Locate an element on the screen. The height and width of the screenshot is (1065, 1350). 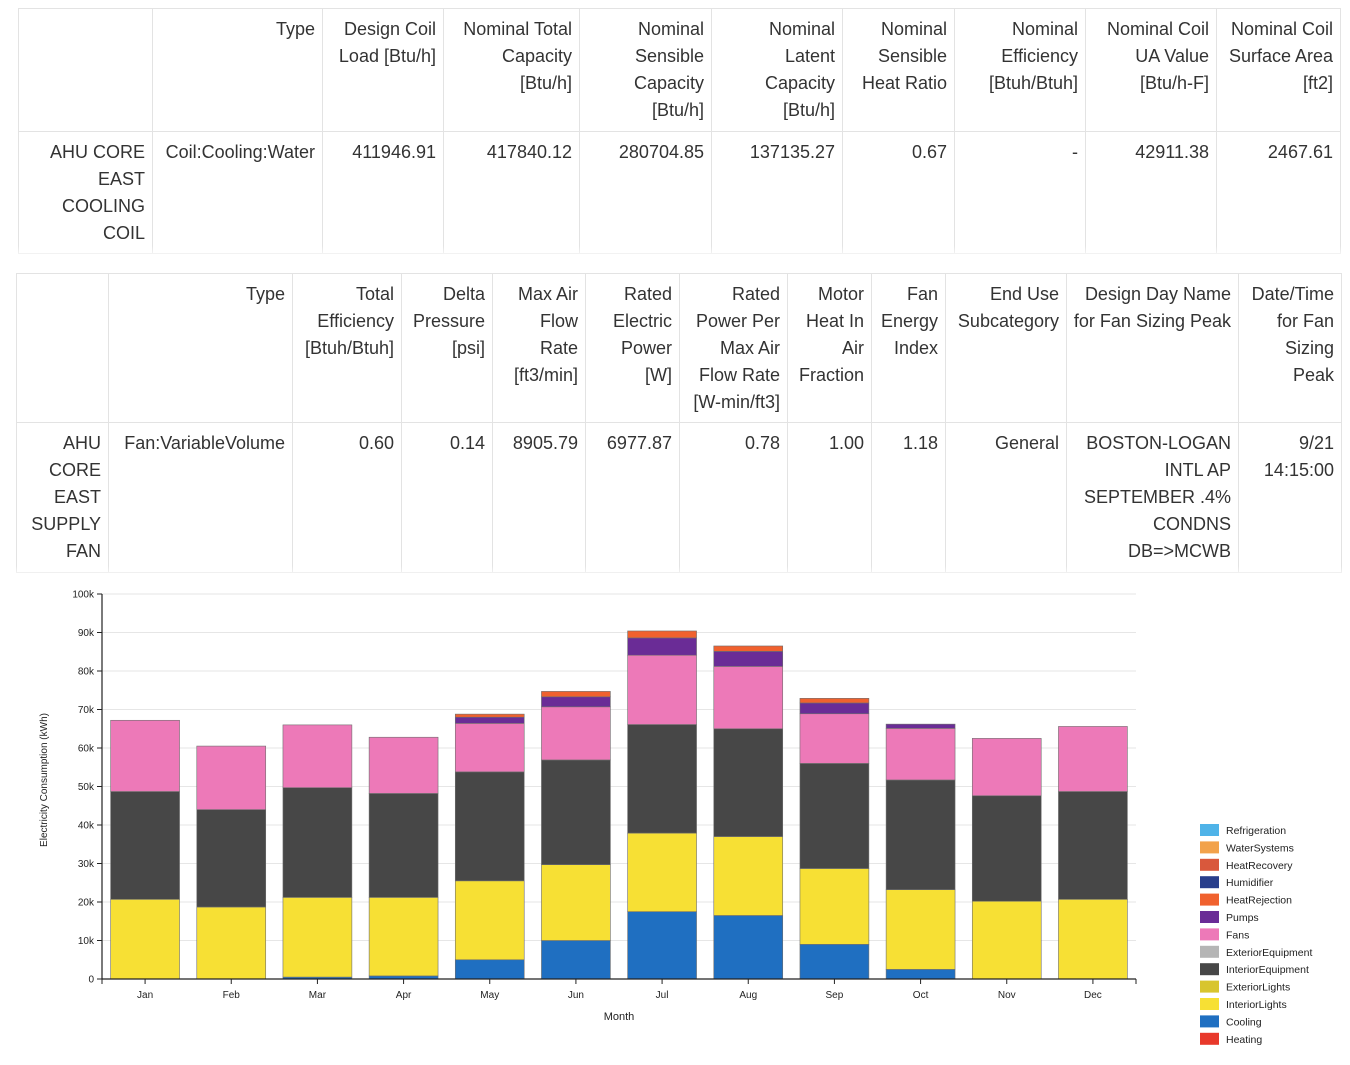
bar-segment-fans-jun is located at coordinates (576, 733).